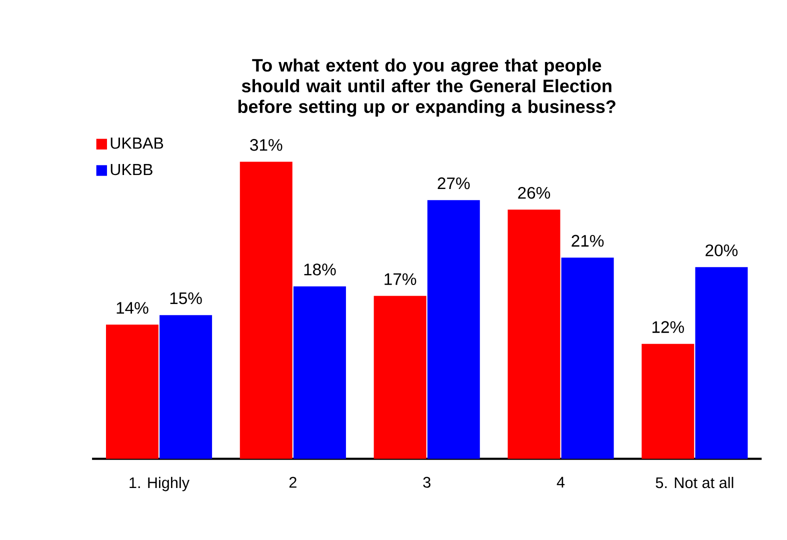 The width and height of the screenshot is (787, 540). Describe the element at coordinates (588, 240) in the screenshot. I see `data-label: 21%` at that location.